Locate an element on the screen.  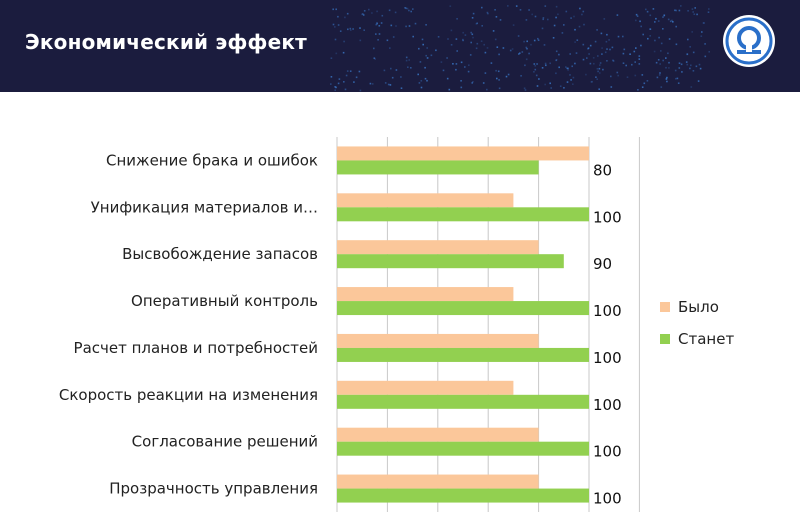
legend-after-swatch is located at coordinates (665, 339).